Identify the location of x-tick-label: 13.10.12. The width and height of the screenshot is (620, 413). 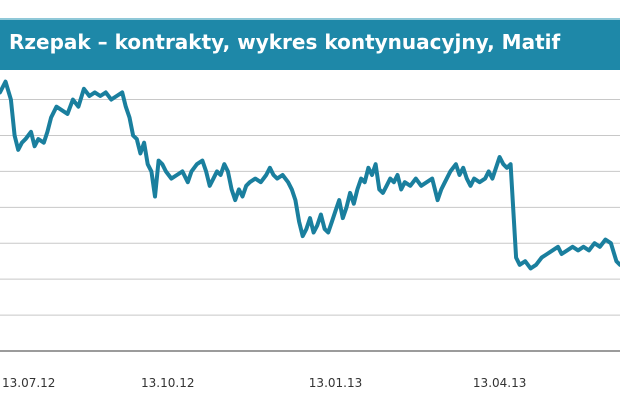
(167, 383).